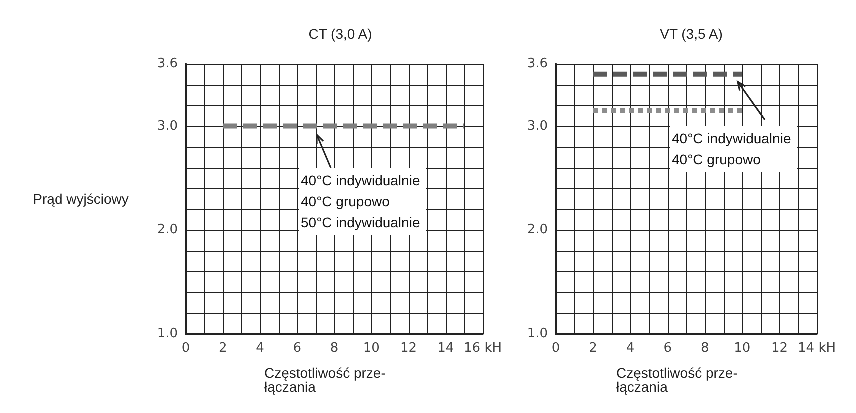  Describe the element at coordinates (483, 348) in the screenshot. I see `x-tick-label: 16 kH` at that location.